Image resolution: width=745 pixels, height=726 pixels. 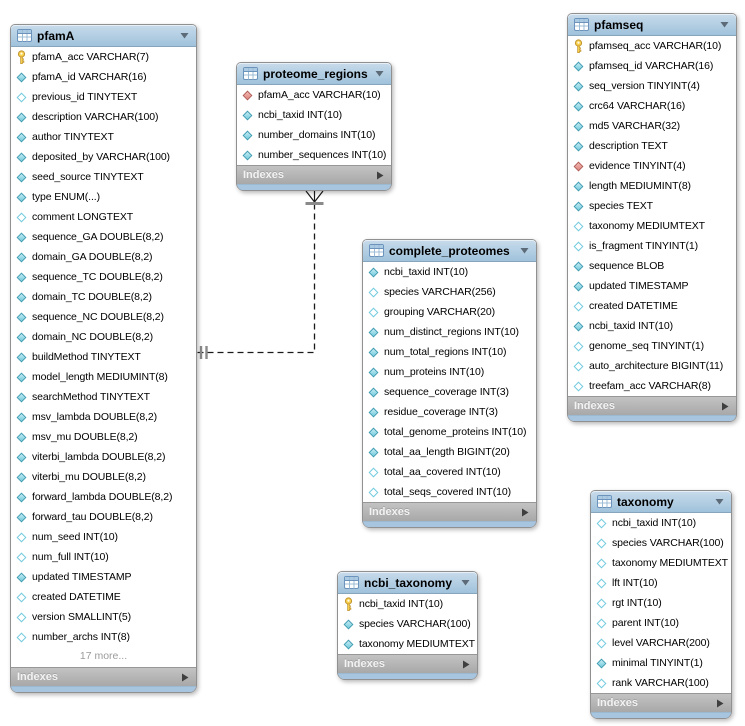 What do you see at coordinates (449, 352) in the screenshot?
I see `column-row: num_total_regions INT(10)` at bounding box center [449, 352].